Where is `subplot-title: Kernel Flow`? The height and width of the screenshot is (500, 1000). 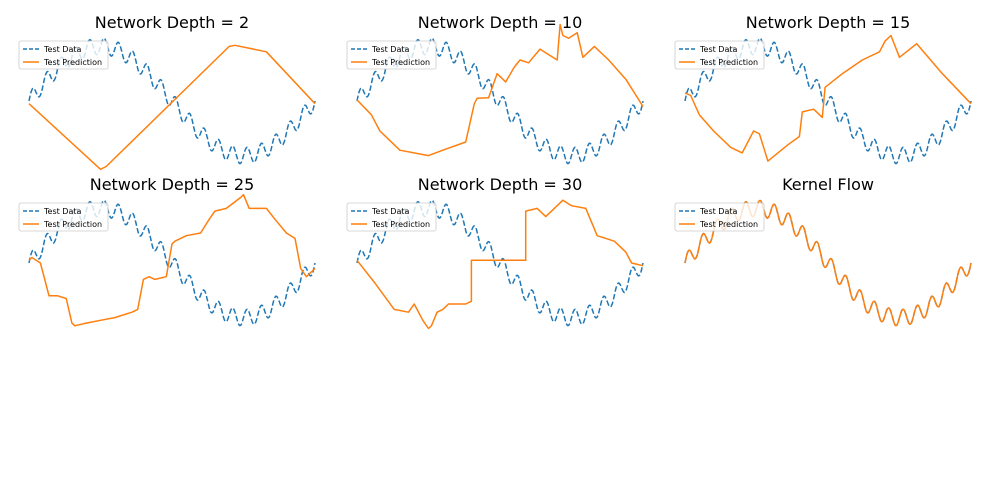 subplot-title: Kernel Flow is located at coordinates (828, 184).